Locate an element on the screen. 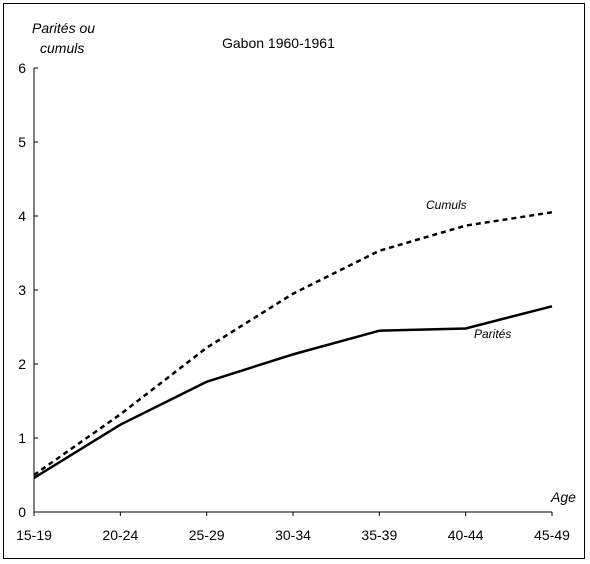 This screenshot has height=564, width=590. x-tick-label: 15-19 is located at coordinates (34, 535).